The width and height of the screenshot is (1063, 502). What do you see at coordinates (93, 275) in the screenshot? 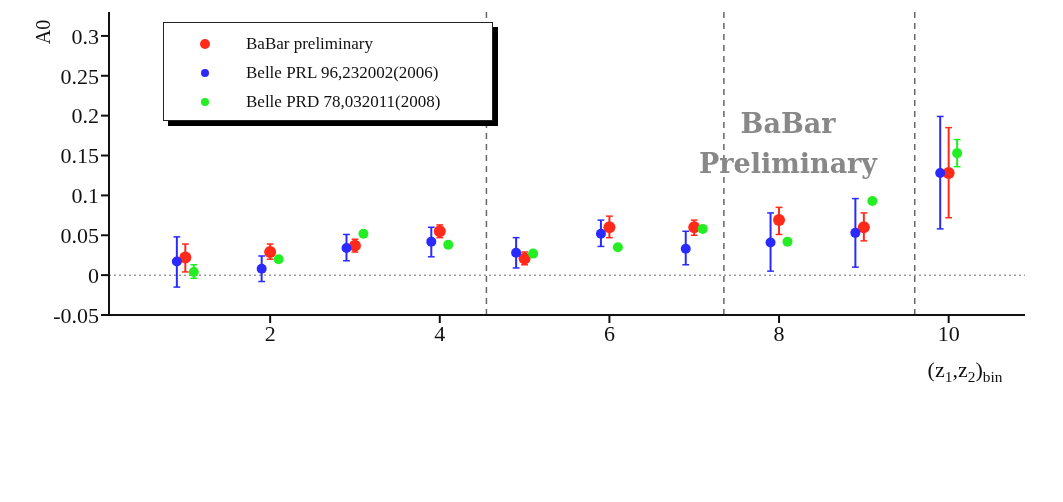
I see `y-tick-label: 0` at bounding box center [93, 275].